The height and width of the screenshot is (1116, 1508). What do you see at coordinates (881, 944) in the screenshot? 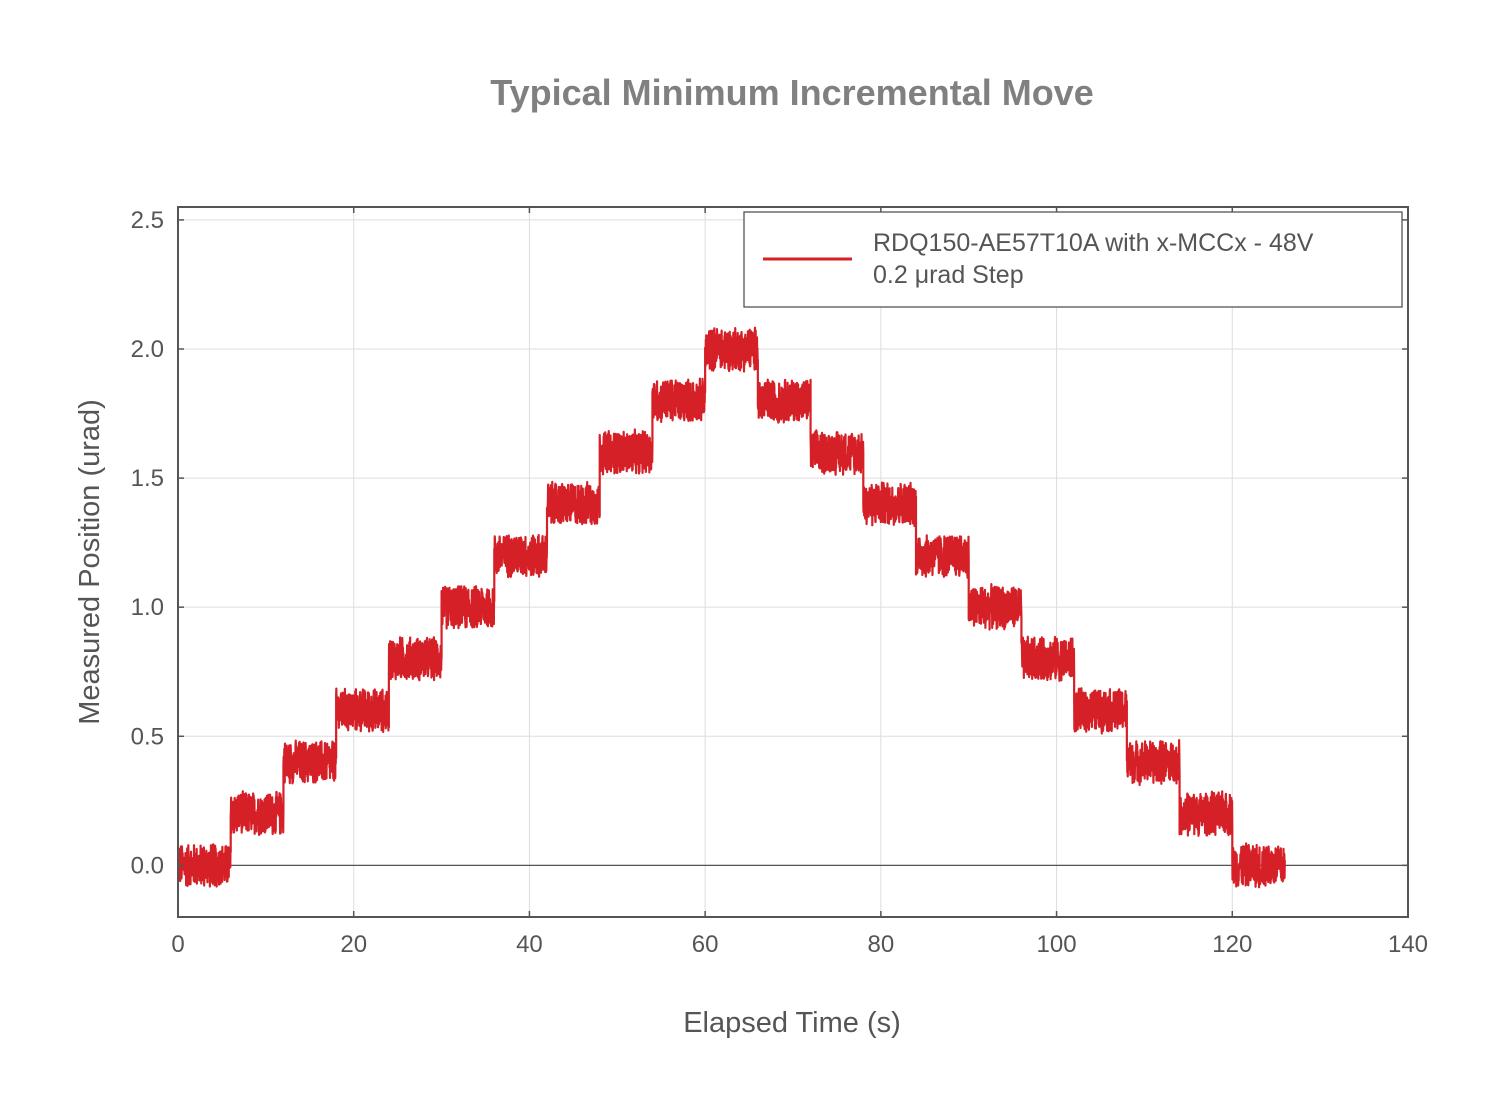
I see `x-tick-label: 80` at bounding box center [881, 944].